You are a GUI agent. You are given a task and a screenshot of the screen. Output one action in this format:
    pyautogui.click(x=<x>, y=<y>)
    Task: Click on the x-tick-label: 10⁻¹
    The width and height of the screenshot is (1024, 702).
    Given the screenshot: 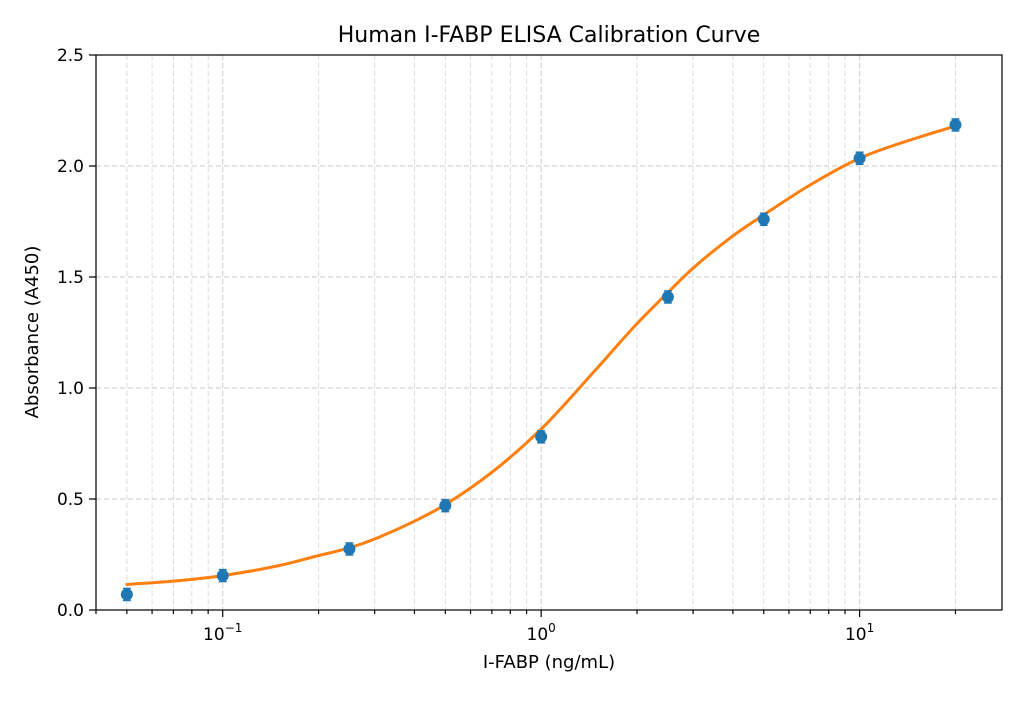 What is the action you would take?
    pyautogui.click(x=222, y=633)
    